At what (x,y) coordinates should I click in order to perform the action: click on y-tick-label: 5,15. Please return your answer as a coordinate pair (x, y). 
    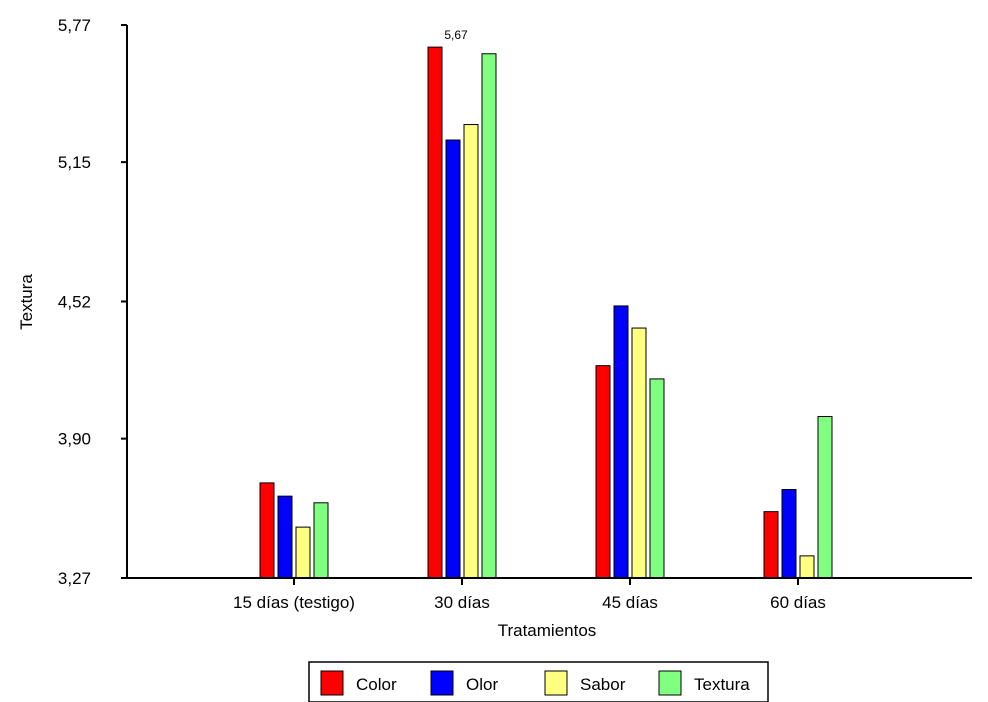
    Looking at the image, I should click on (74, 162).